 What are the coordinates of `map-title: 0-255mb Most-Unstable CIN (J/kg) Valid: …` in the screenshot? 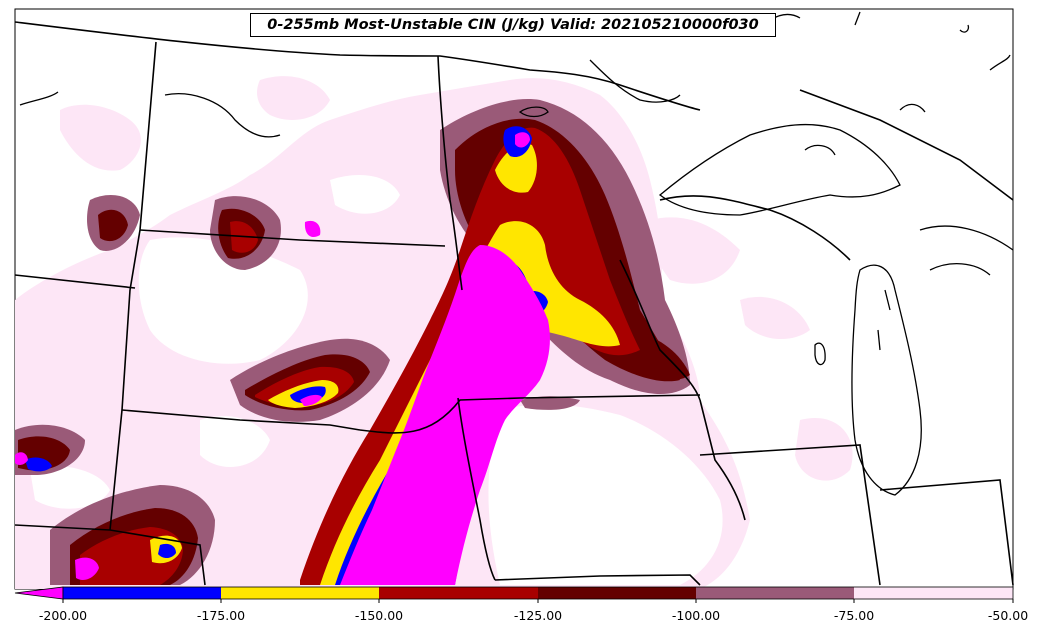 It's located at (513, 25).